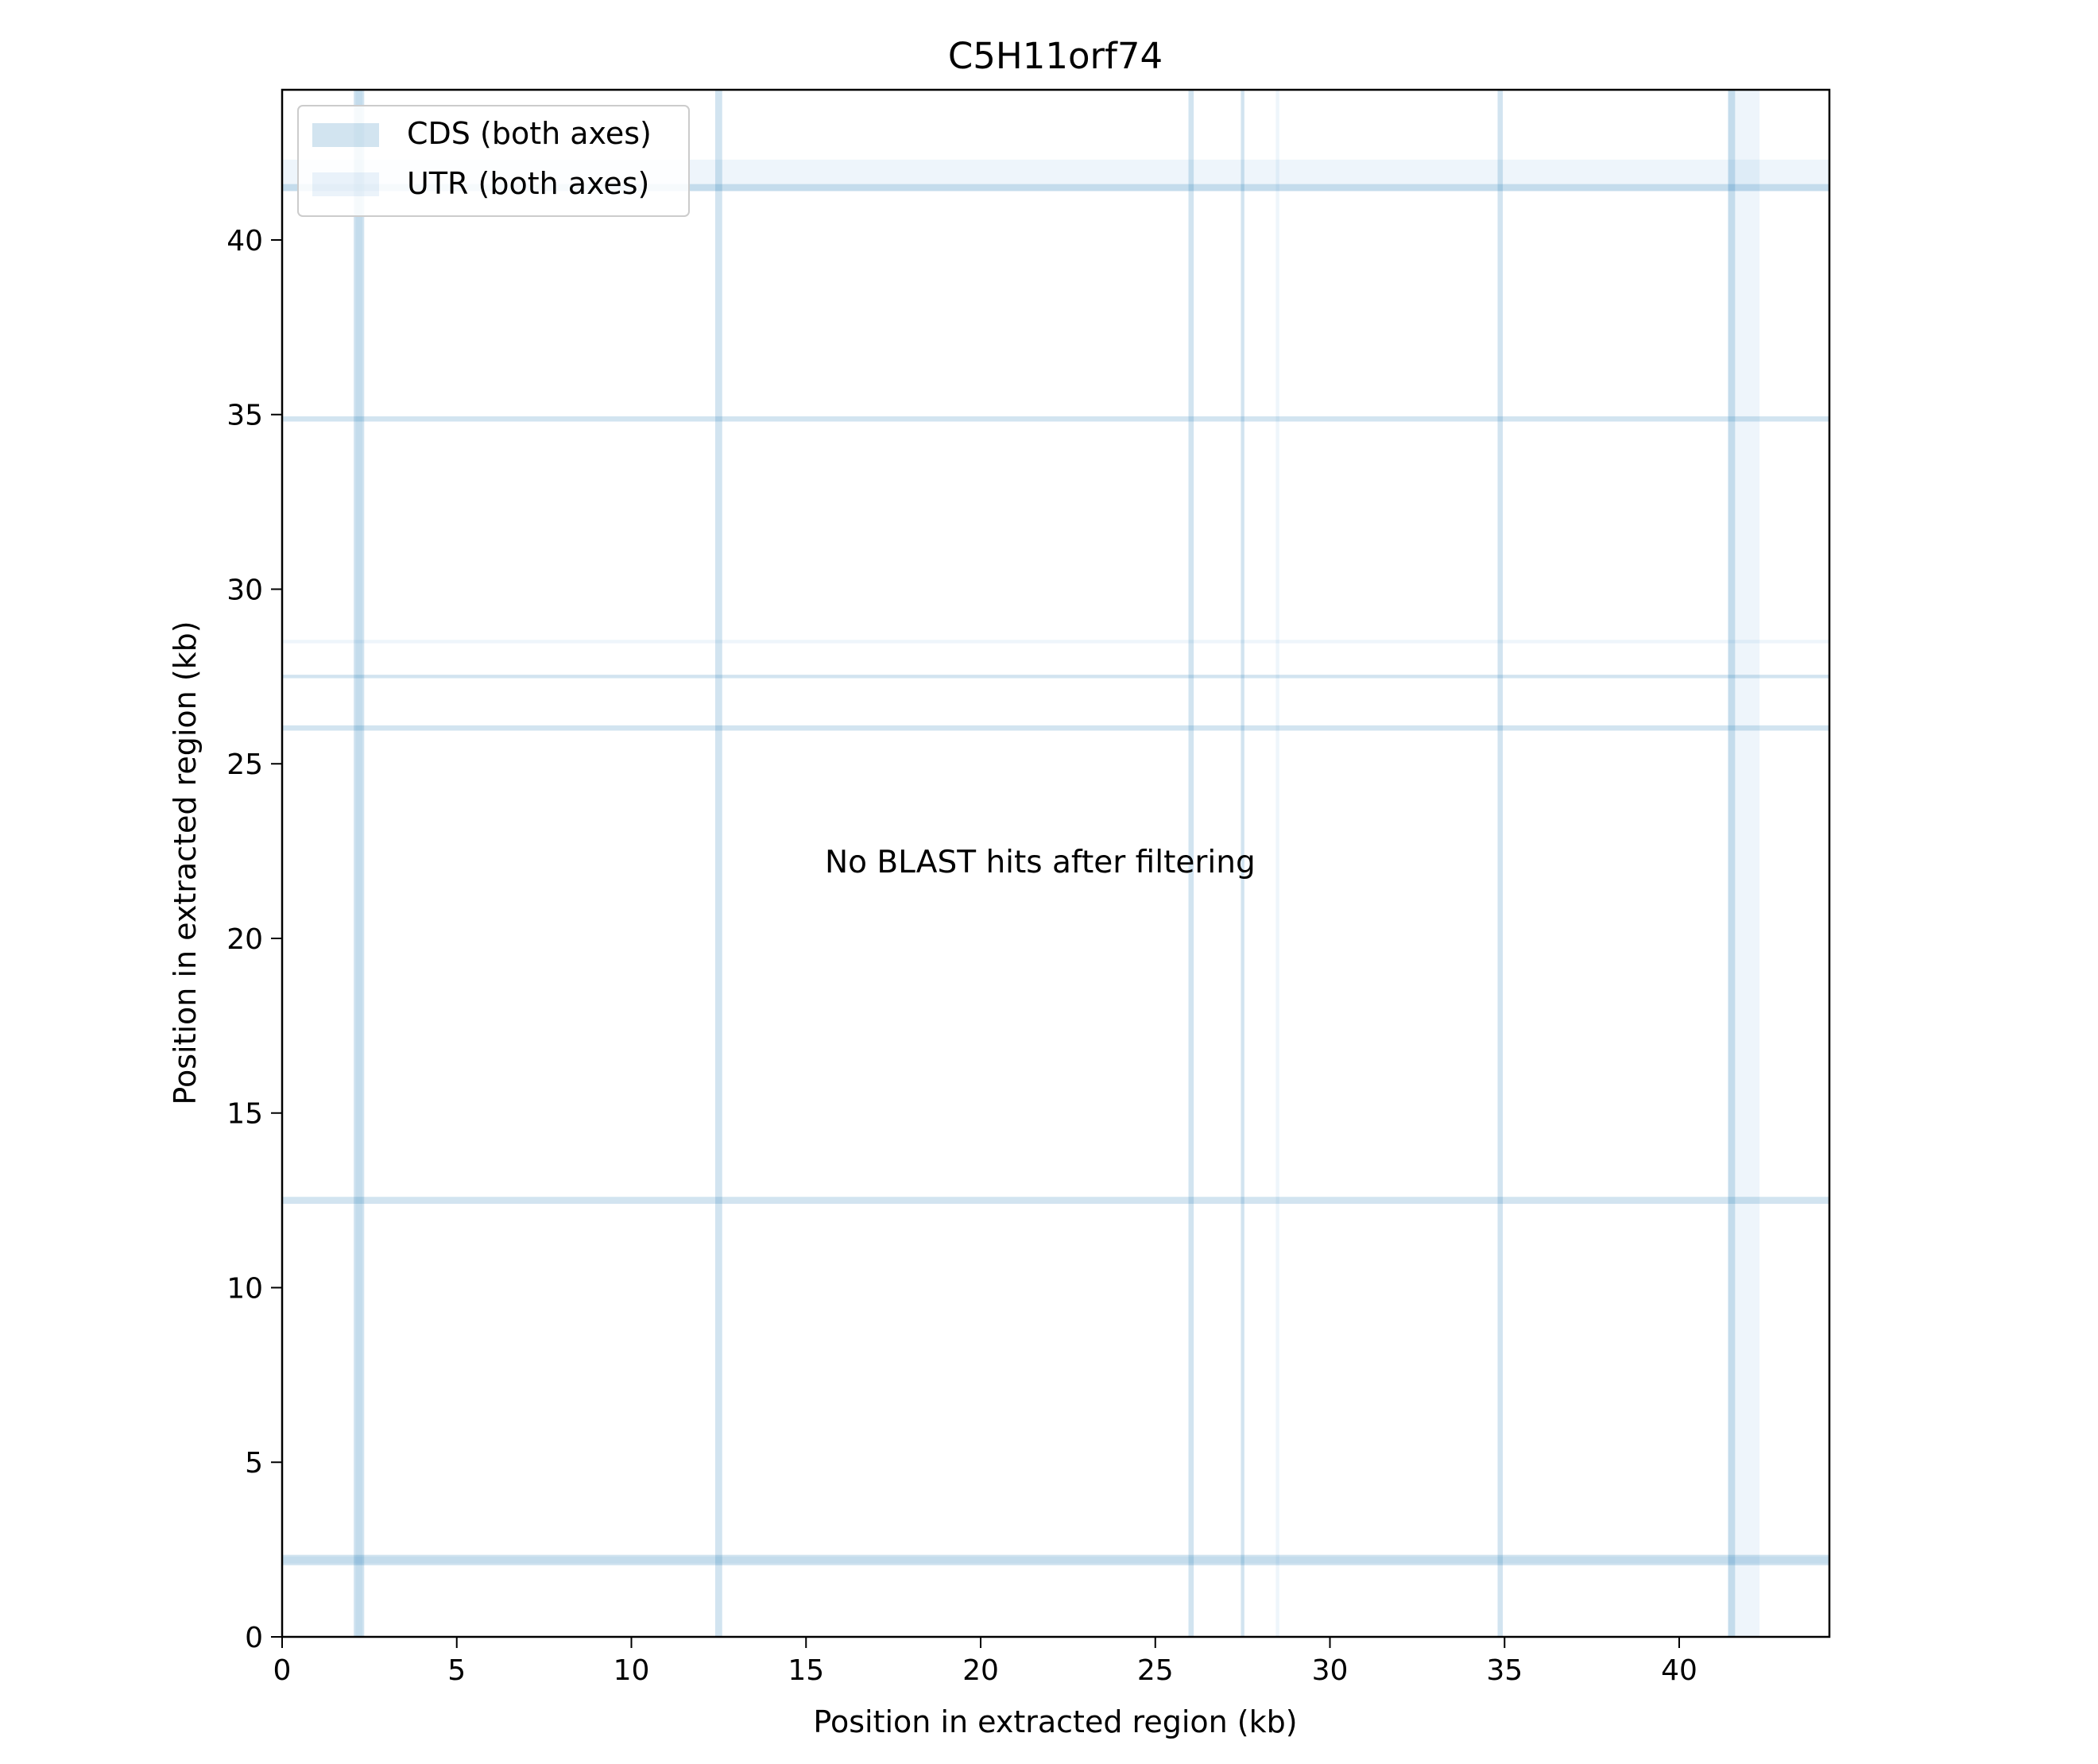 The image size is (2098, 1764). What do you see at coordinates (1679, 1671) in the screenshot?
I see `x-tick-label: 40` at bounding box center [1679, 1671].